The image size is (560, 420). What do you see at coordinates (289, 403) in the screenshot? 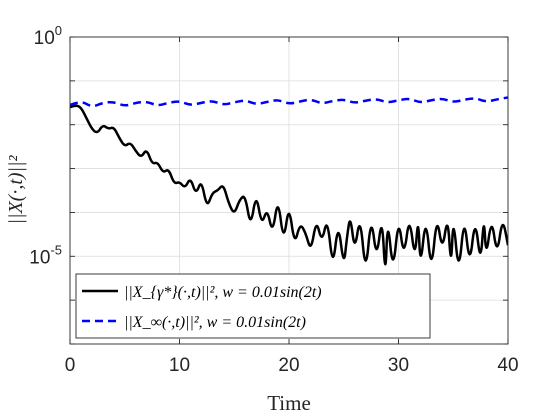
I see `x-axis-label: Time` at bounding box center [289, 403].